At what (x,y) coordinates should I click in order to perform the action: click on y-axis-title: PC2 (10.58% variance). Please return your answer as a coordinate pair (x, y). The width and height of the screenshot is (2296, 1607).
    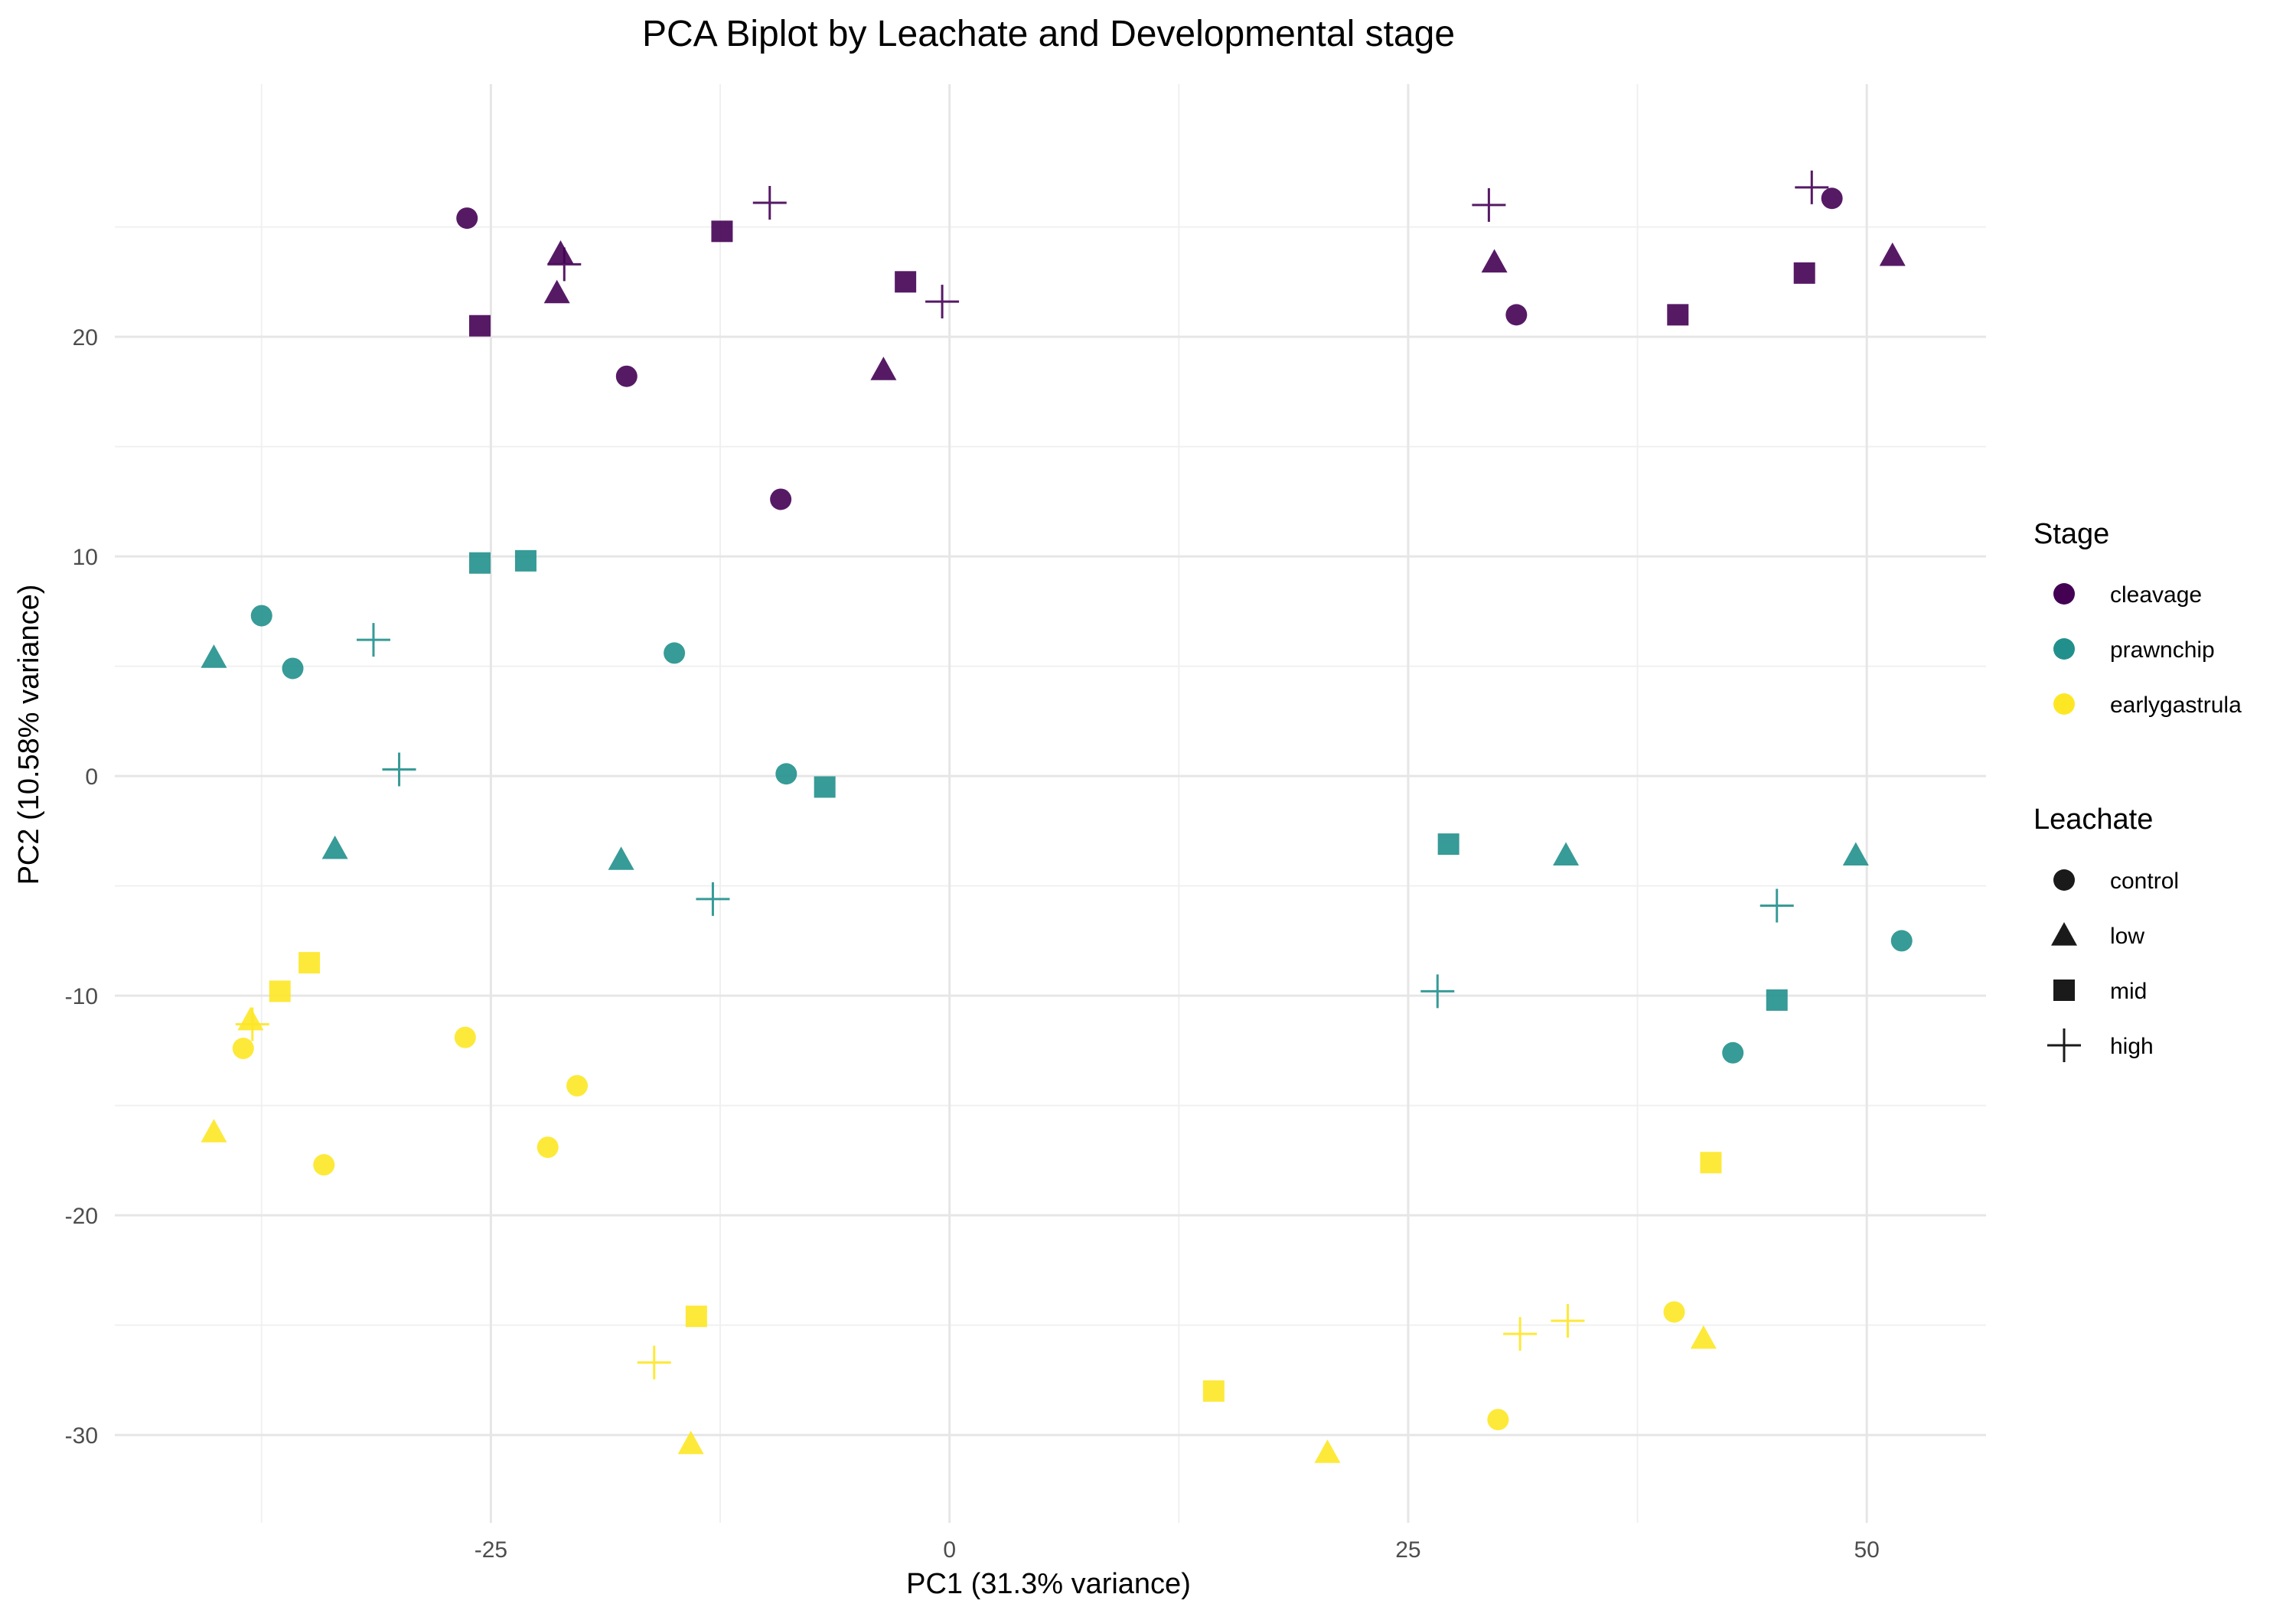
    Looking at the image, I should click on (29, 735).